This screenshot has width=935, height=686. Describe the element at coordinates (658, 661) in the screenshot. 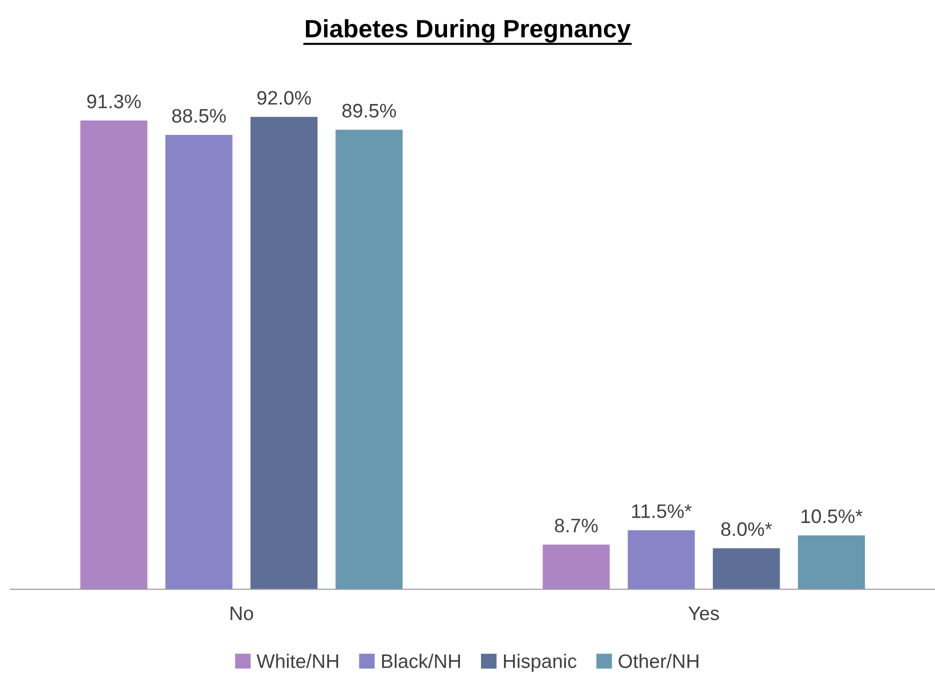

I see `legend-label: Other/NH` at that location.